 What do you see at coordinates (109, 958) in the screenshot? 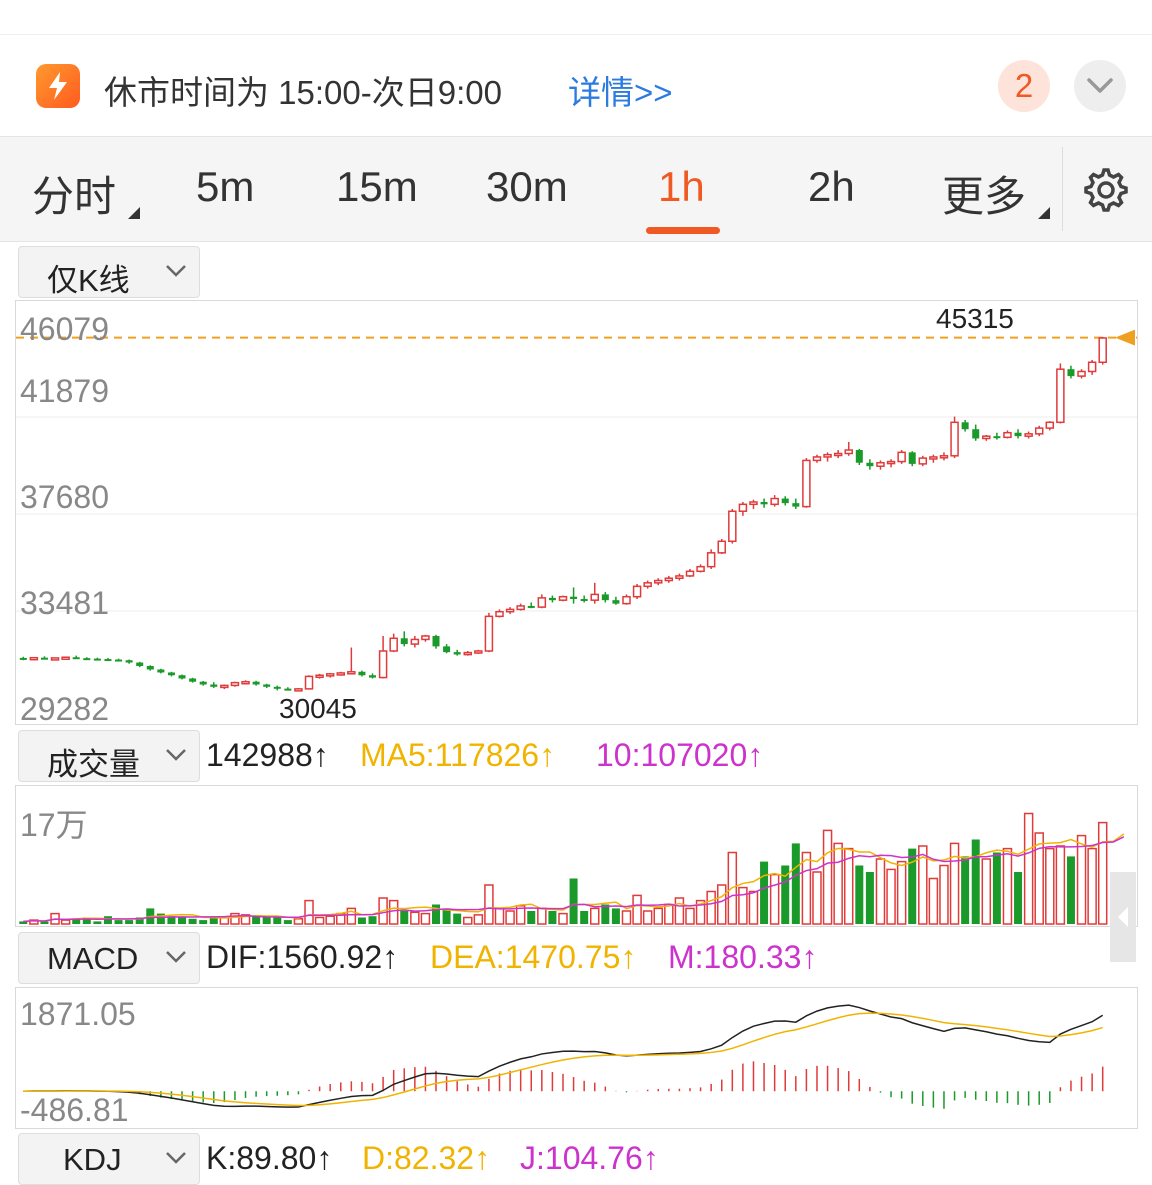
I see `macd-indicator-select: MACD` at bounding box center [109, 958].